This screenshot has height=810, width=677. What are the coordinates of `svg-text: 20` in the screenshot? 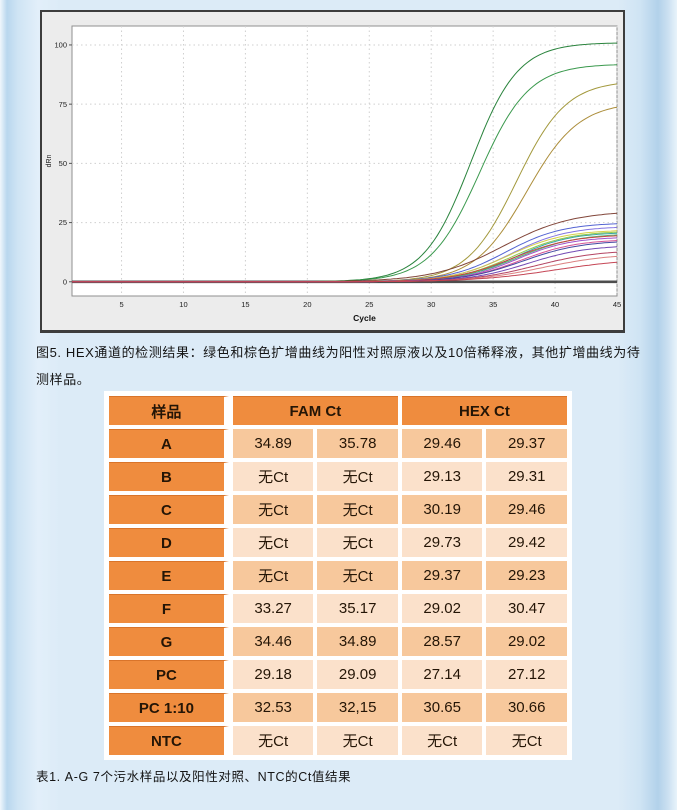 It's located at (307, 304).